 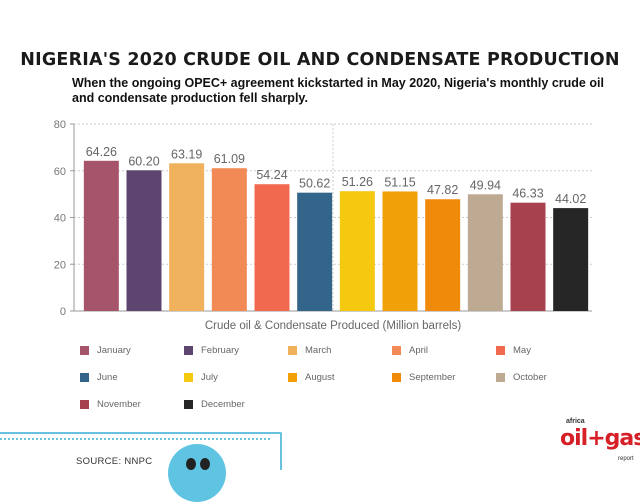 I want to click on bar-august, so click(x=400, y=251).